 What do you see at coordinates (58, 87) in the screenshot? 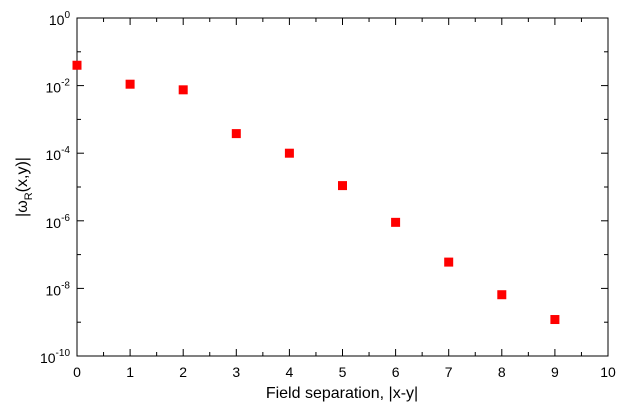
I see `y-tick-label: 10⁻²` at bounding box center [58, 87].